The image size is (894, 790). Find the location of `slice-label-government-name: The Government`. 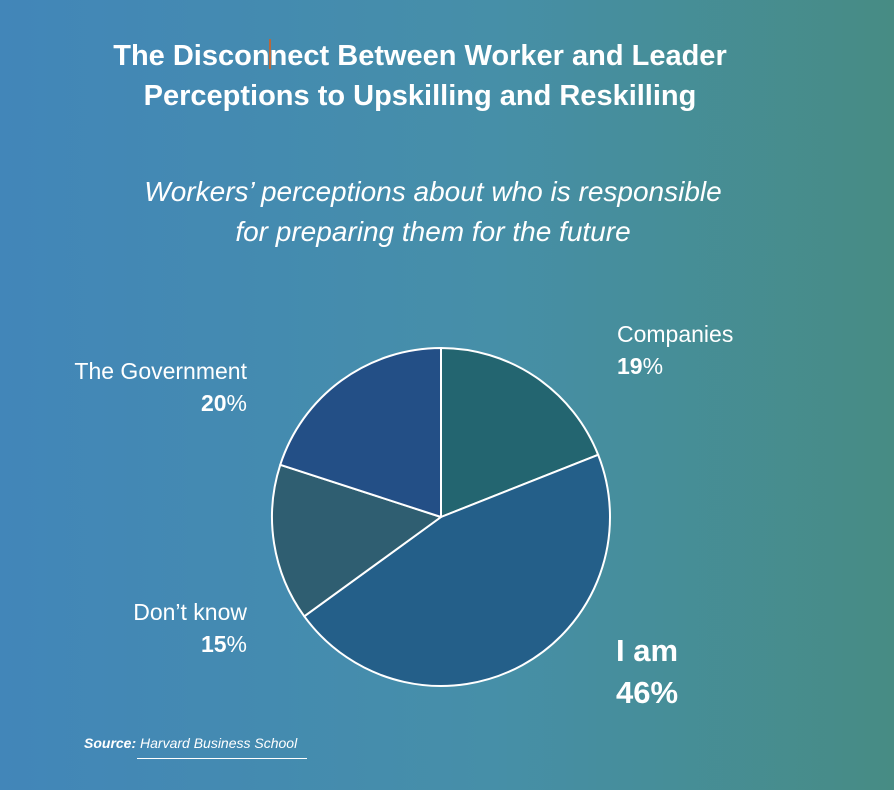

slice-label-government-name: The Government is located at coordinates (160, 371).